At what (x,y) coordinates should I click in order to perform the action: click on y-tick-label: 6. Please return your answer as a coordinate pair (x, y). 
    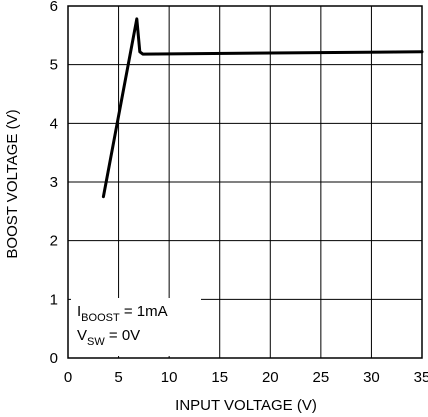
    Looking at the image, I should click on (54, 7).